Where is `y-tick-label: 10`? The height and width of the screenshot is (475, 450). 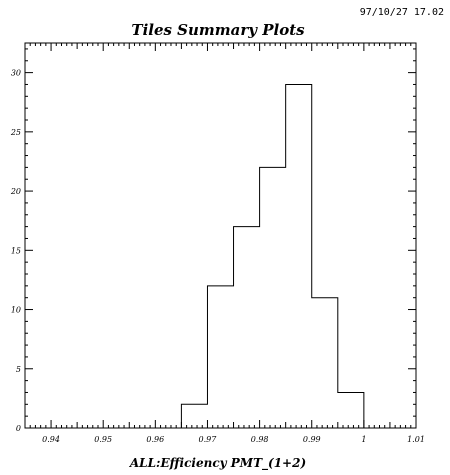
y-tick-label: 10 is located at coordinates (16, 310).